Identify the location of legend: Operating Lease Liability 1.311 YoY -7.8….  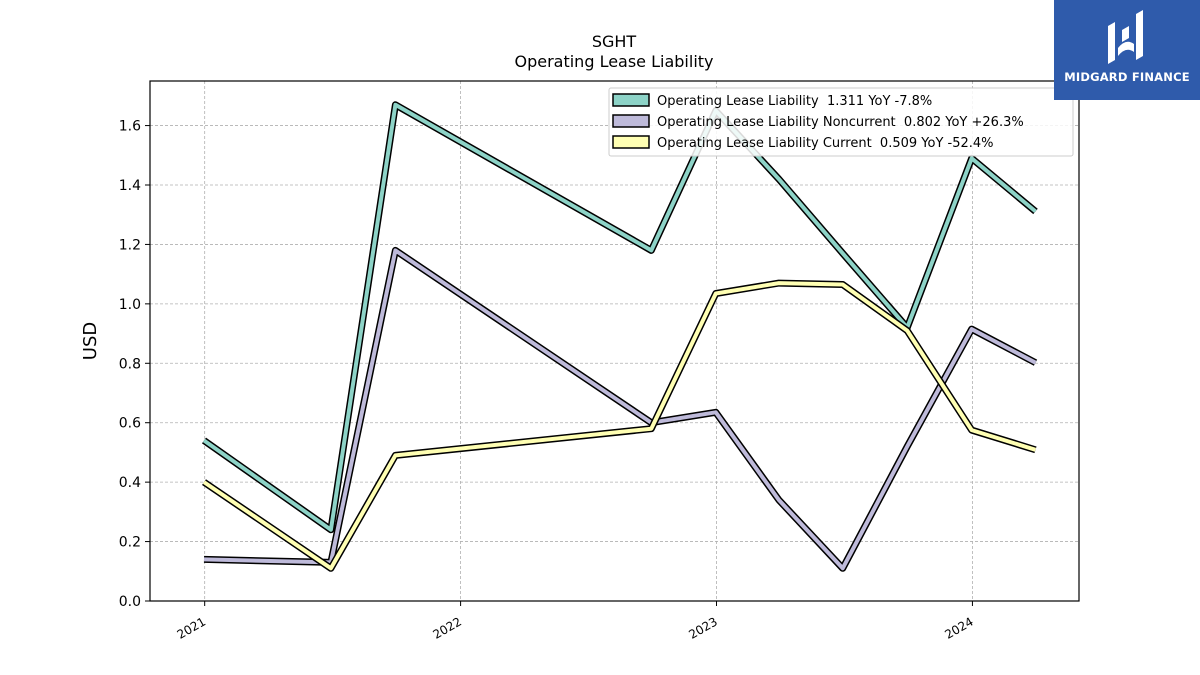
(841, 122).